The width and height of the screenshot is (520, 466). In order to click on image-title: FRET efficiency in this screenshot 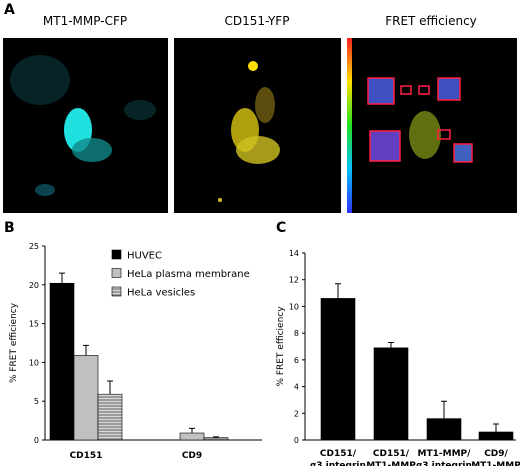, I will do `click(431, 21)`.